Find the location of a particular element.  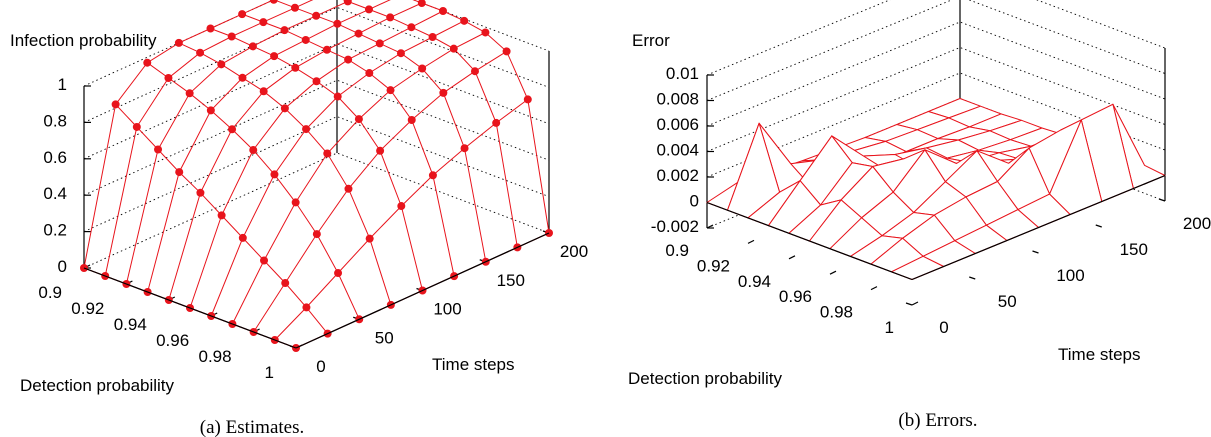

x-axis-line-front is located at coordinates (809, 241).